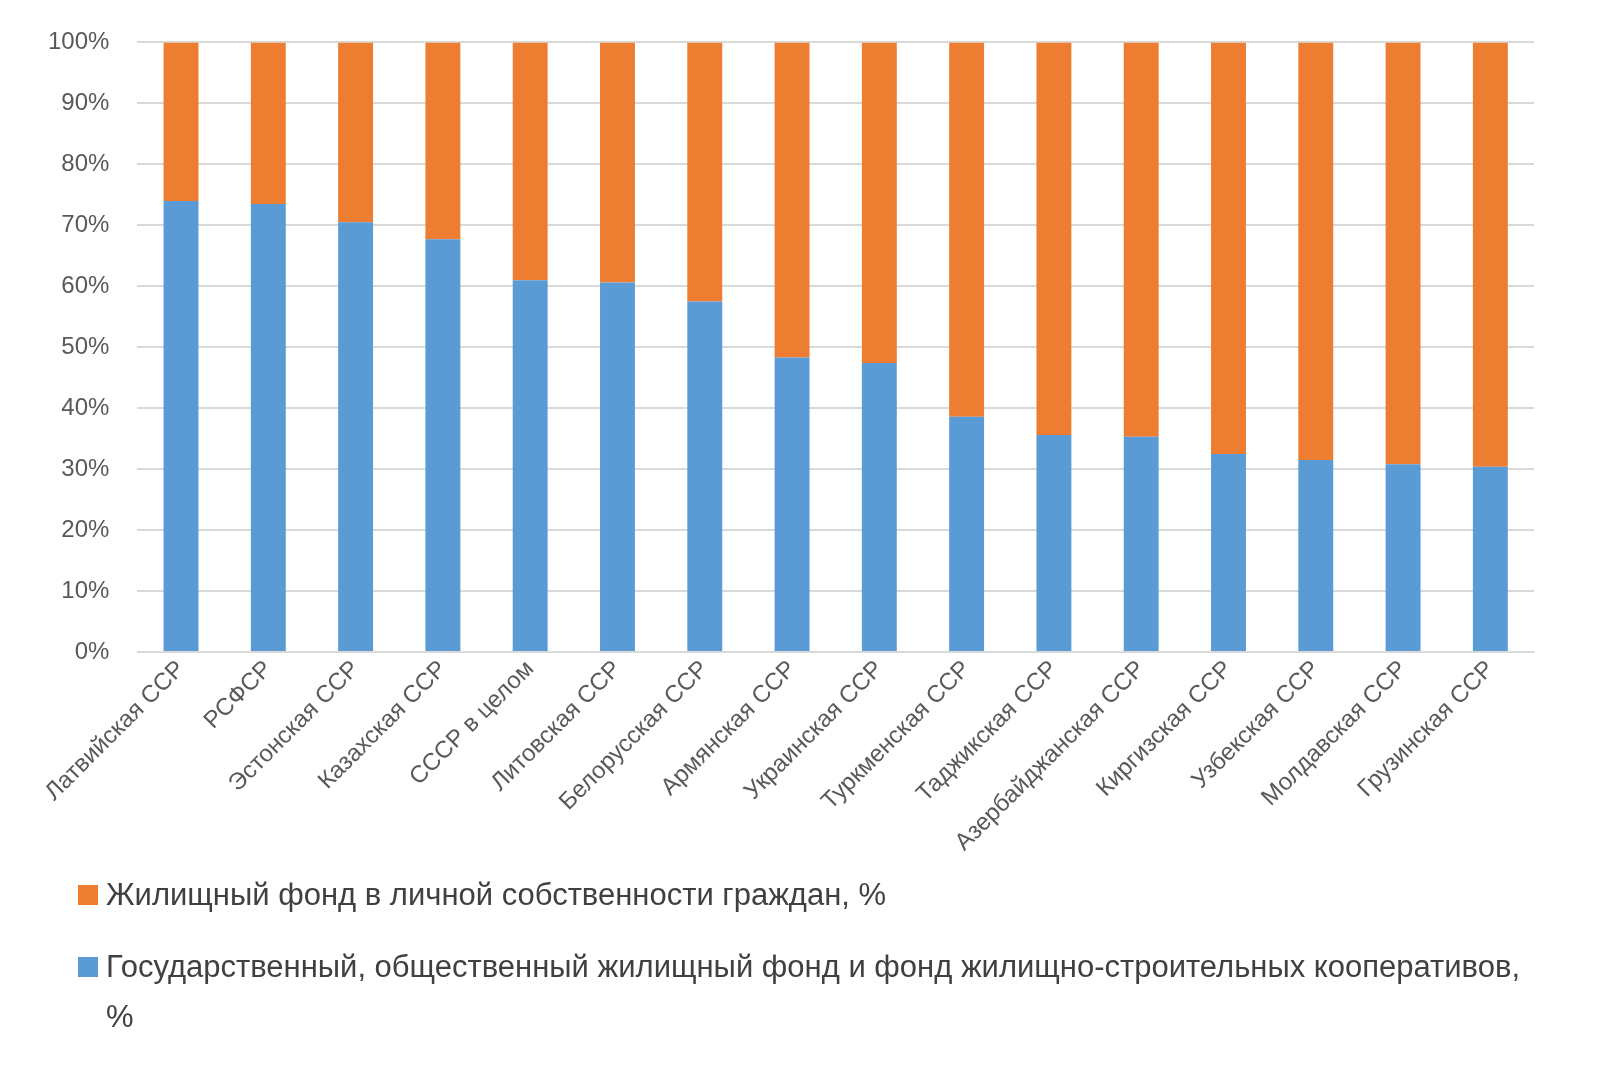 The image size is (1614, 1067). Describe the element at coordinates (85, 406) in the screenshot. I see `y-tick-label: 40%` at that location.